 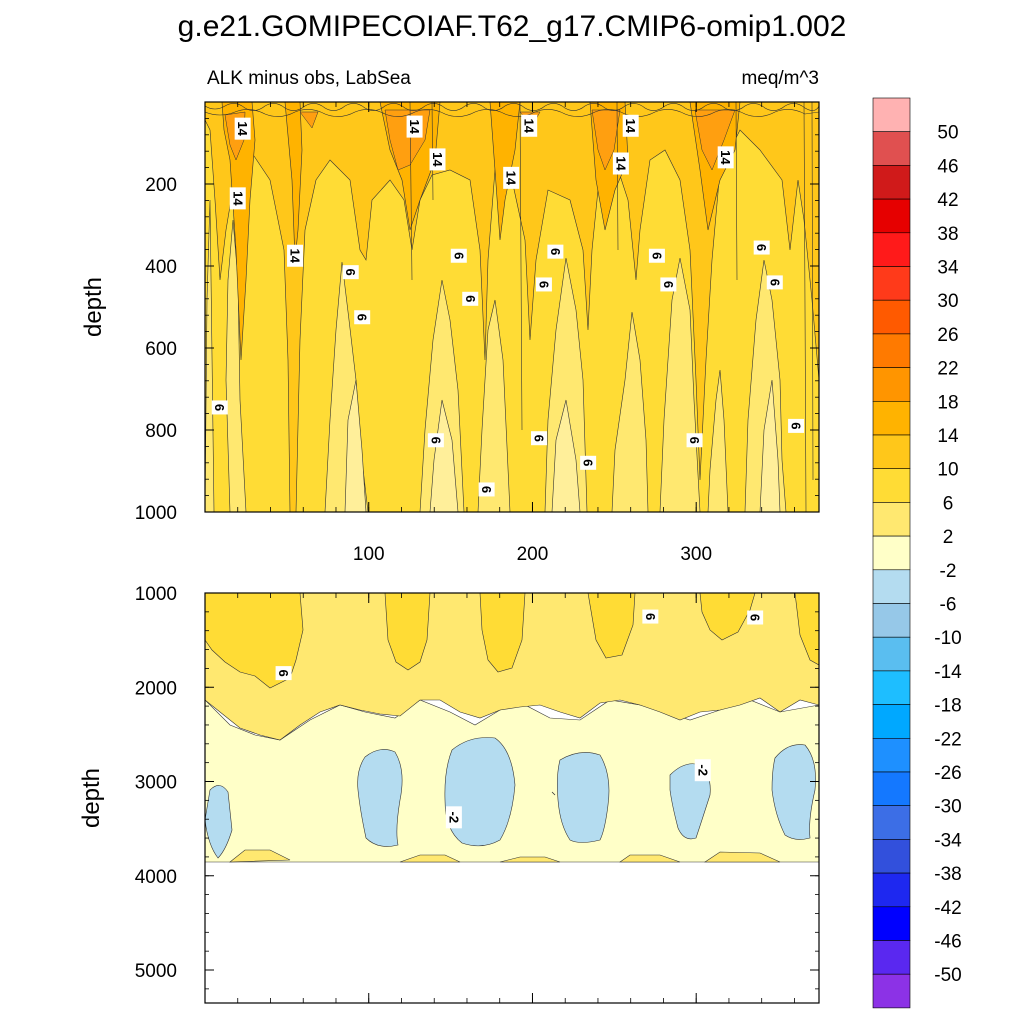 I want to click on ytick-label: 4000, so click(x=156, y=877).